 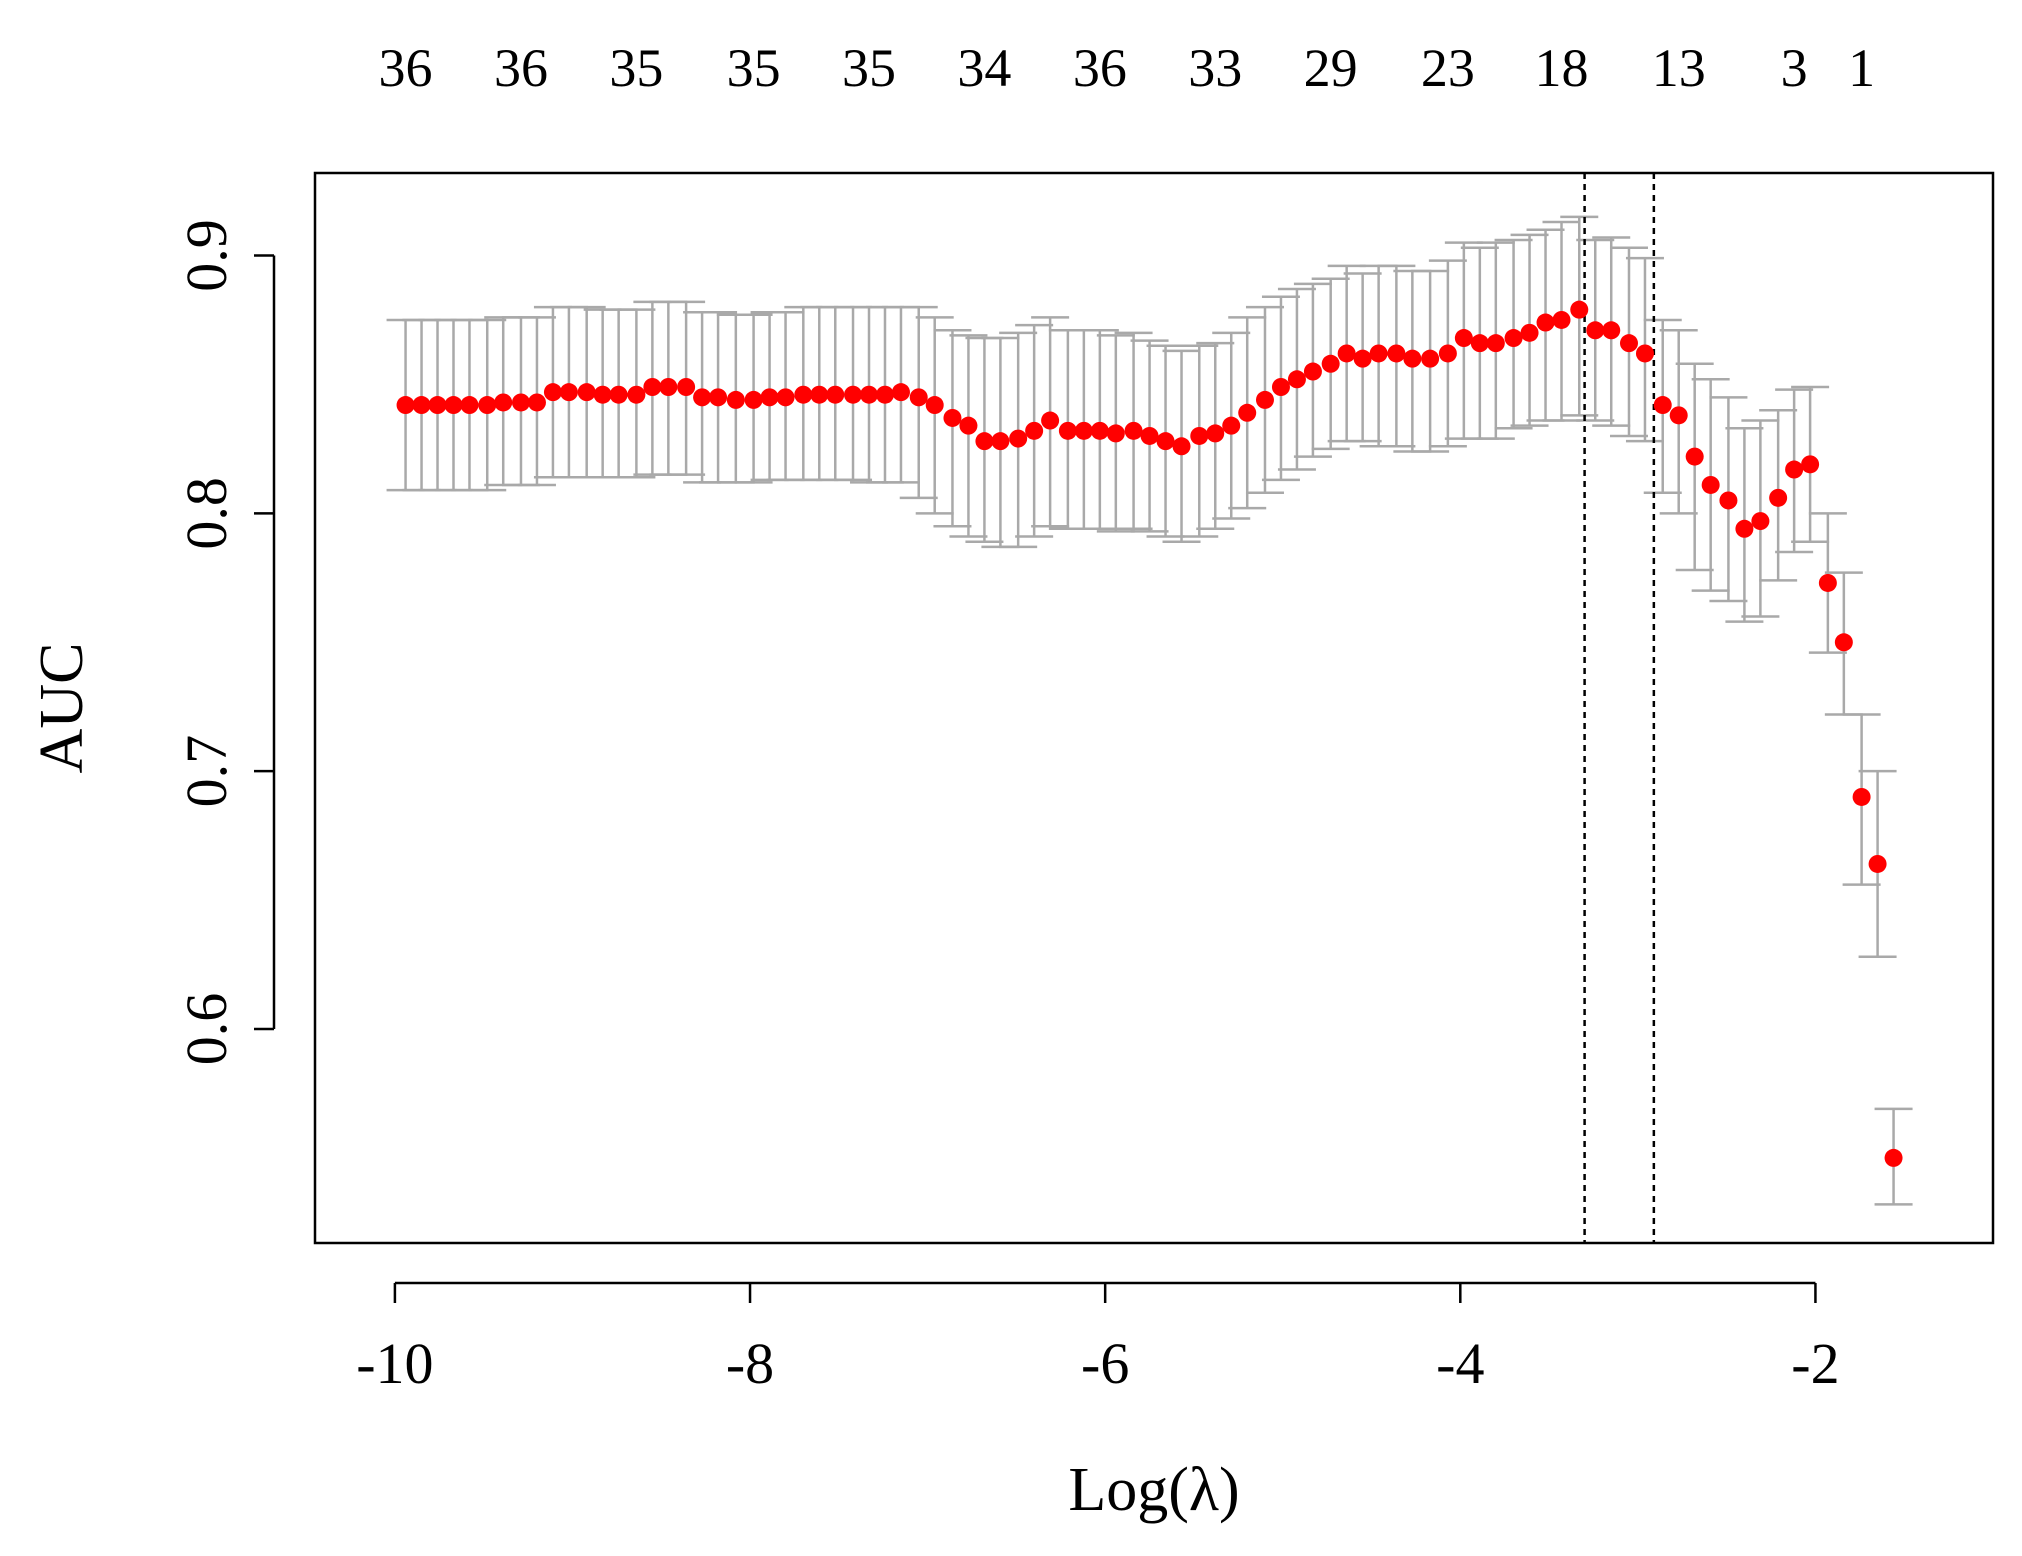 What do you see at coordinates (1794, 68) in the screenshot?
I see `top-tick-label: 3` at bounding box center [1794, 68].